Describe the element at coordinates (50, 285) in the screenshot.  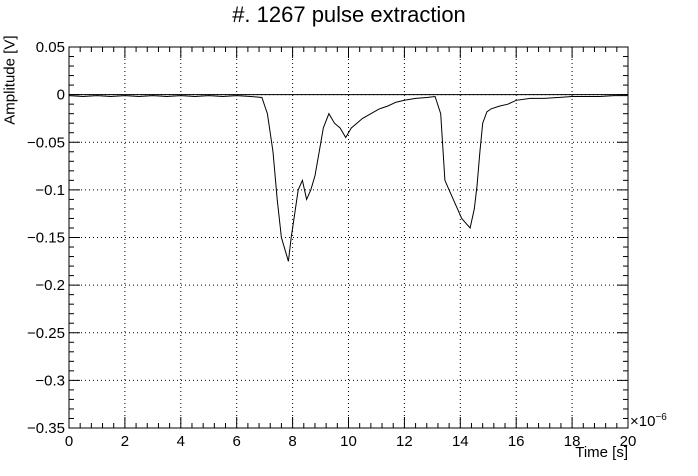
I see `y-tick-label: −0.2` at that location.